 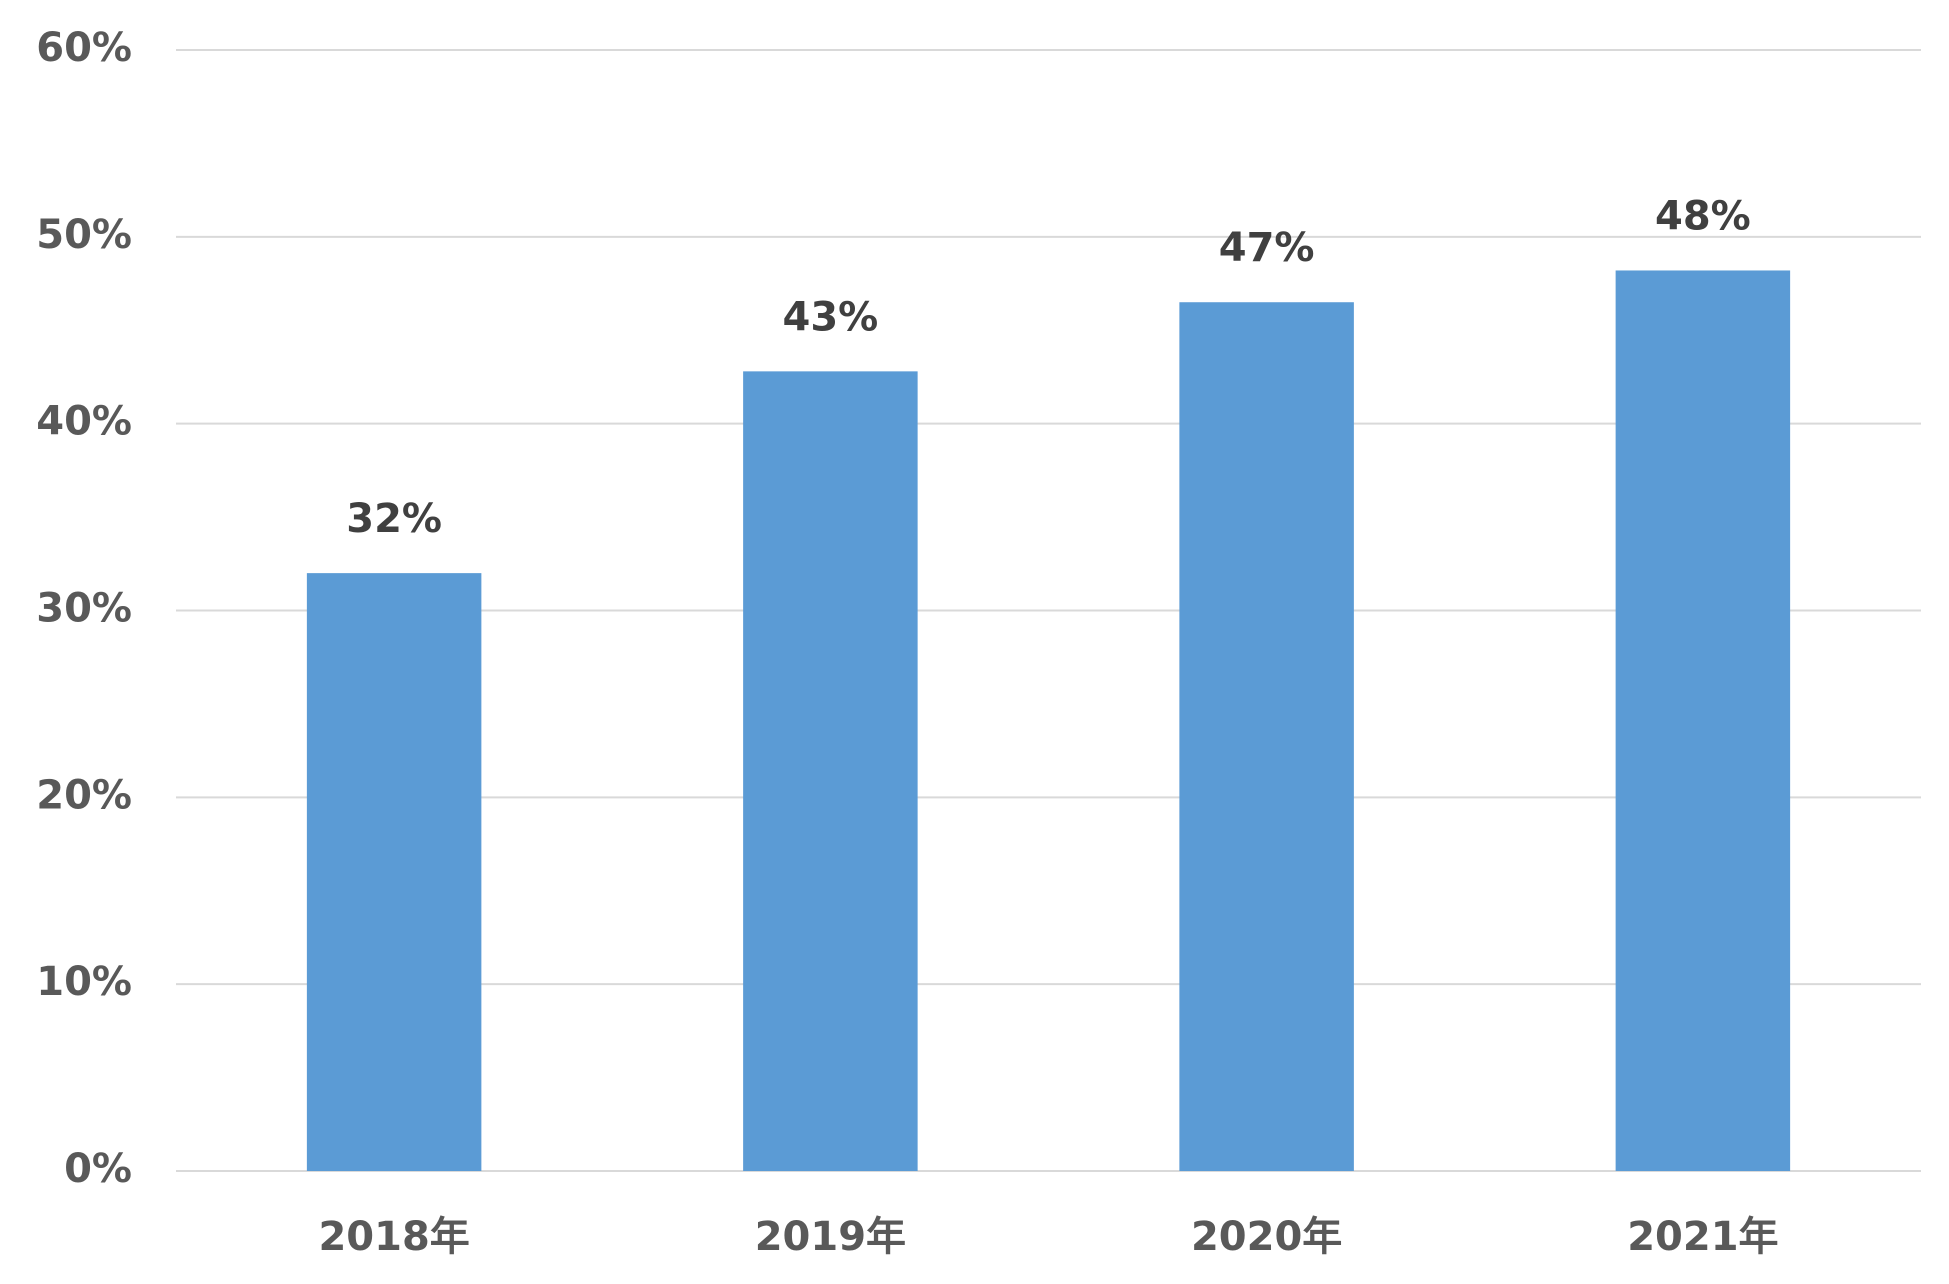 I want to click on data-label: 48%, so click(x=1703, y=216).